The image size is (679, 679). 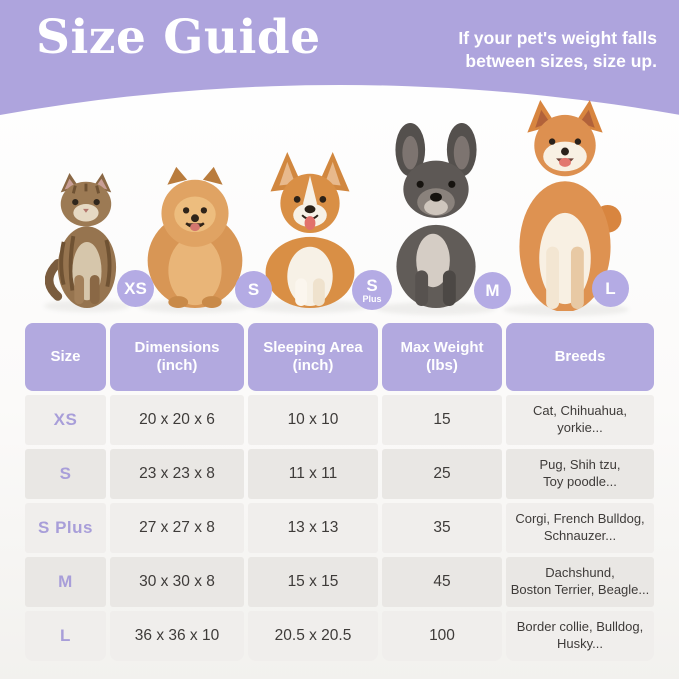 I want to click on header-dimensions-line2: (inch), so click(x=177, y=365).